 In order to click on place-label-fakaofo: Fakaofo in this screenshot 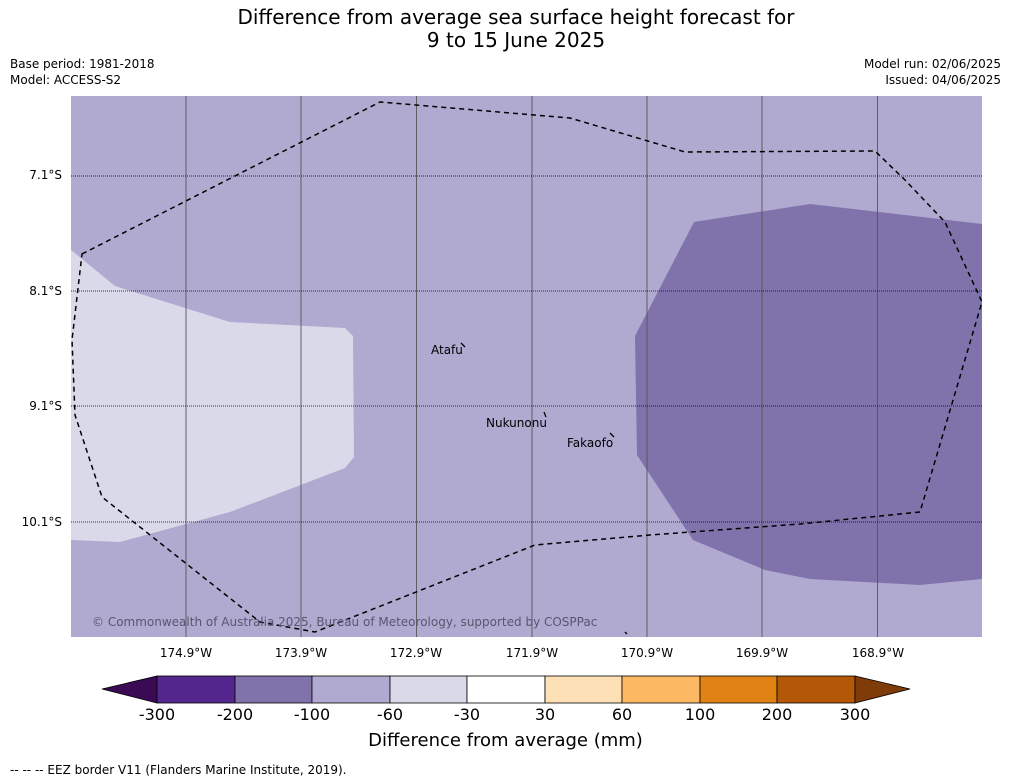, I will do `click(590, 443)`.